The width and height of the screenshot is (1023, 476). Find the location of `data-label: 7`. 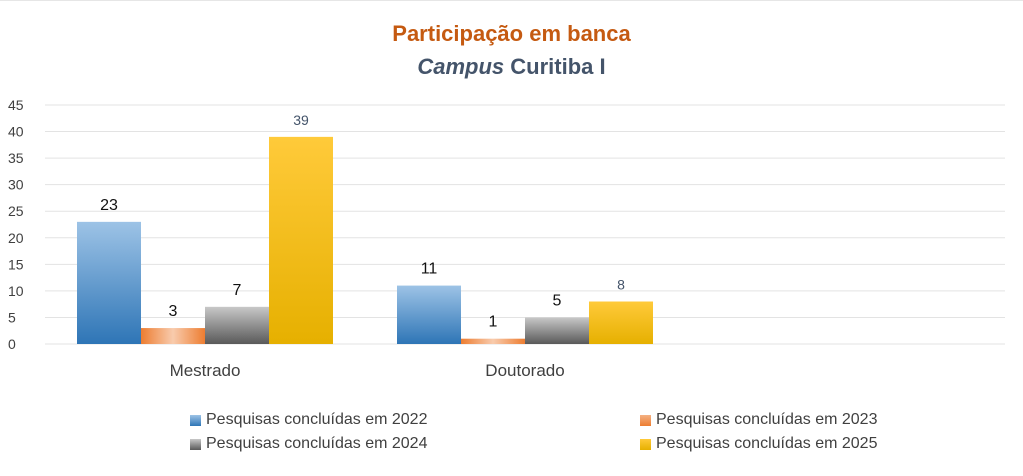

data-label: 7 is located at coordinates (237, 290).